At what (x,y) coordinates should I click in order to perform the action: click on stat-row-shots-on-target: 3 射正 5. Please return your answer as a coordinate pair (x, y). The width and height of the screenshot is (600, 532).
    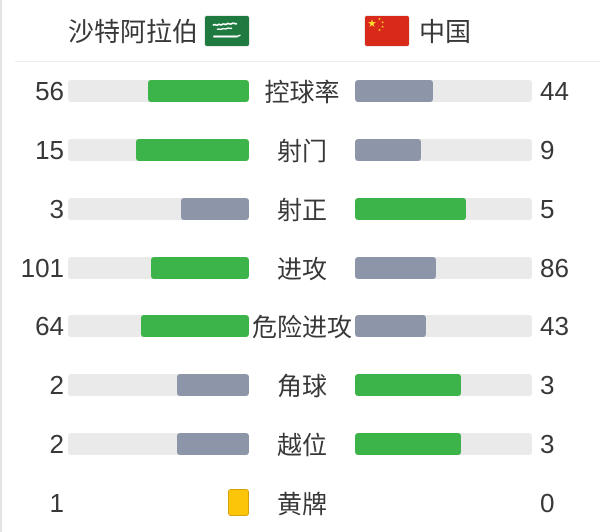
    Looking at the image, I should click on (301, 209).